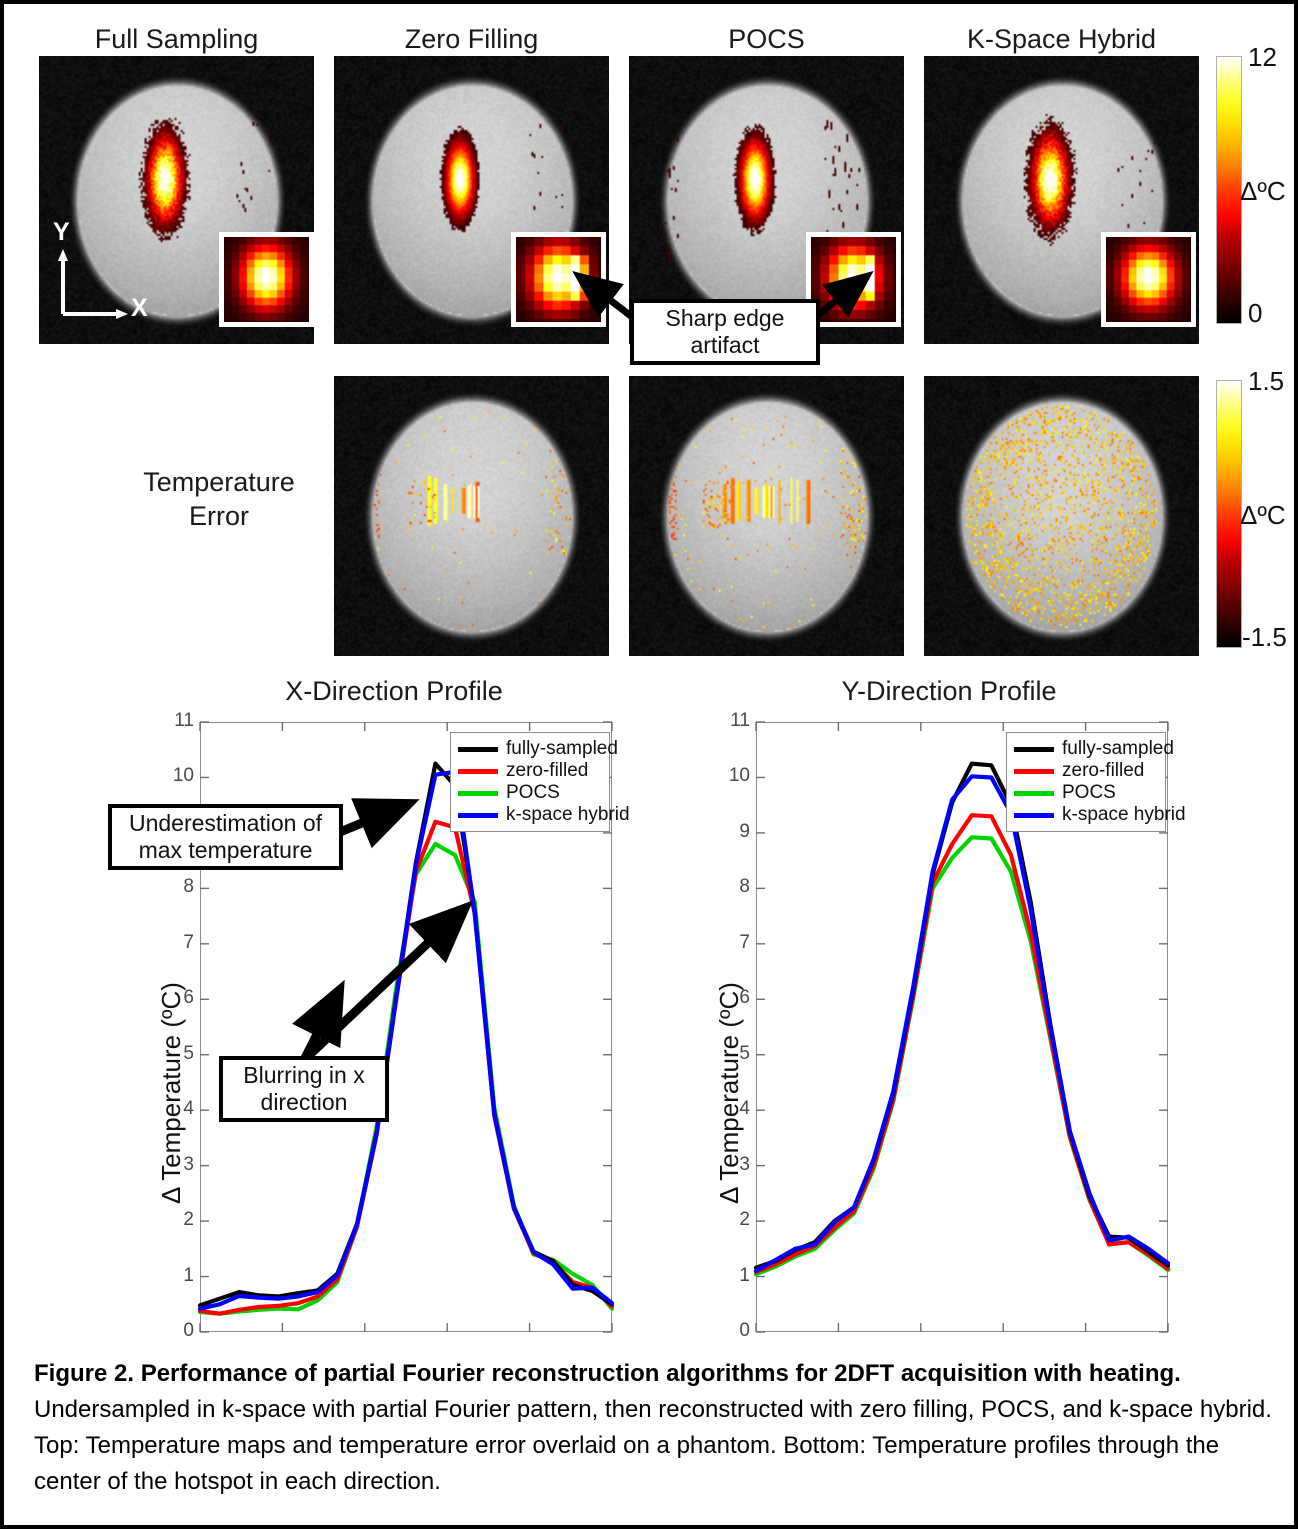 This screenshot has width=1298, height=1529. Describe the element at coordinates (266, 279) in the screenshot. I see `hotspot-inset-full-sampling` at that location.